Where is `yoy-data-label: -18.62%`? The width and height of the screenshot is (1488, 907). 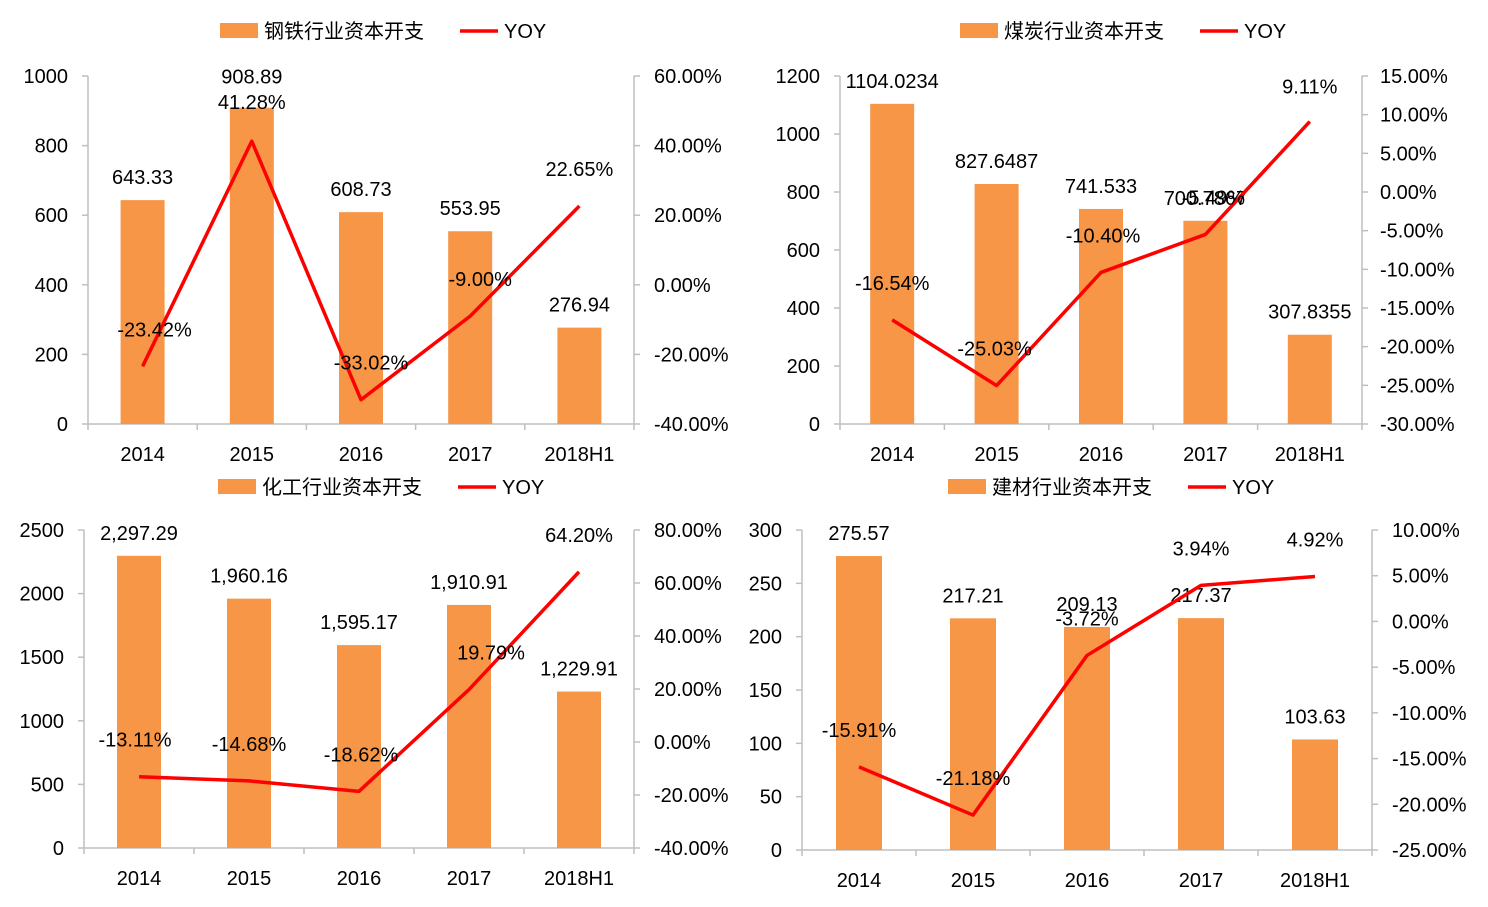 yoy-data-label: -18.62% is located at coordinates (361, 755).